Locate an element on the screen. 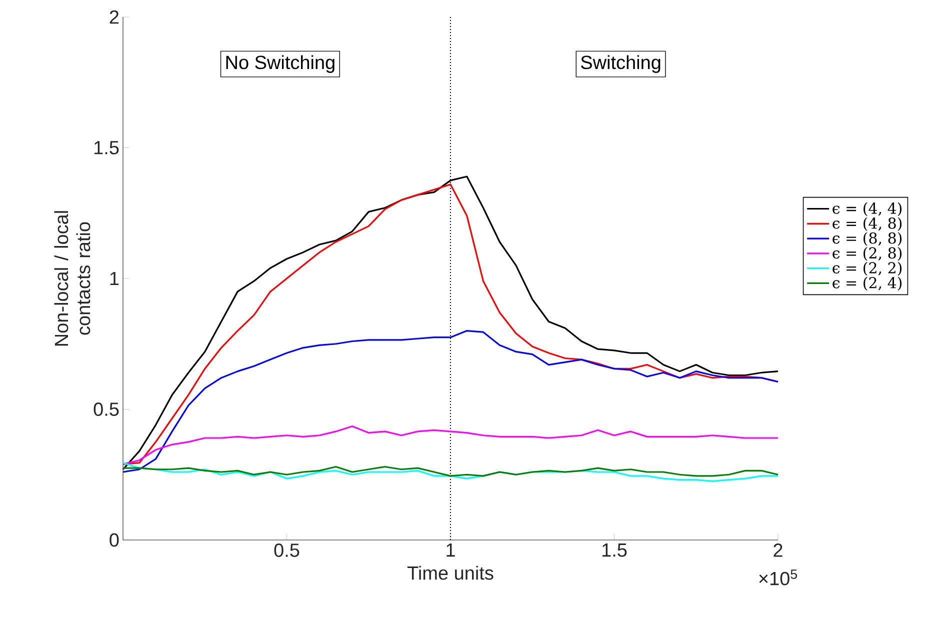 The height and width of the screenshot is (617, 945). legend-label: ϵ = (4, 4) is located at coordinates (867, 209).